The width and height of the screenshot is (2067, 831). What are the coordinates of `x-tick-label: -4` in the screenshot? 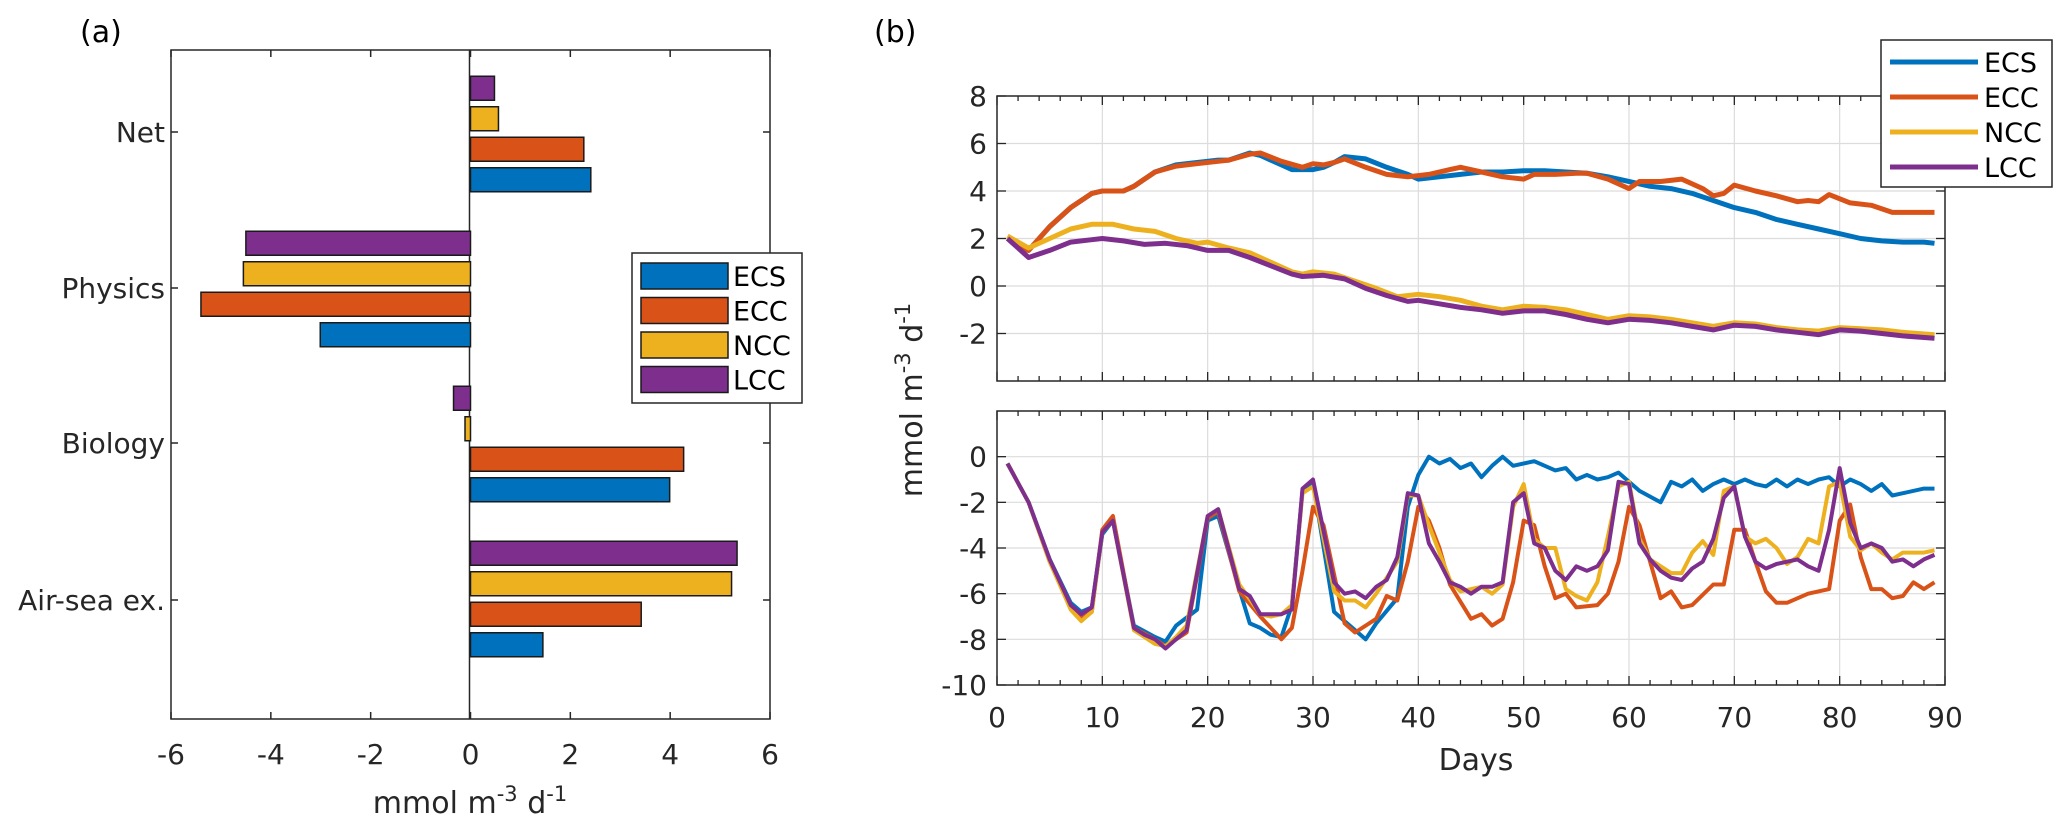 It's located at (271, 754).